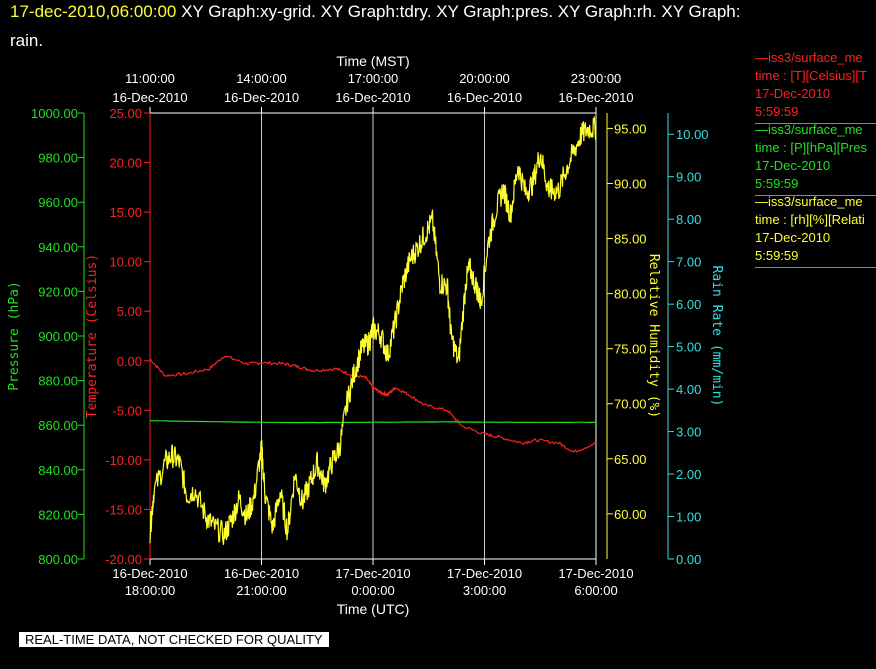  Describe the element at coordinates (58, 514) in the screenshot. I see `y-tick-label-pressure: 820.00` at that location.